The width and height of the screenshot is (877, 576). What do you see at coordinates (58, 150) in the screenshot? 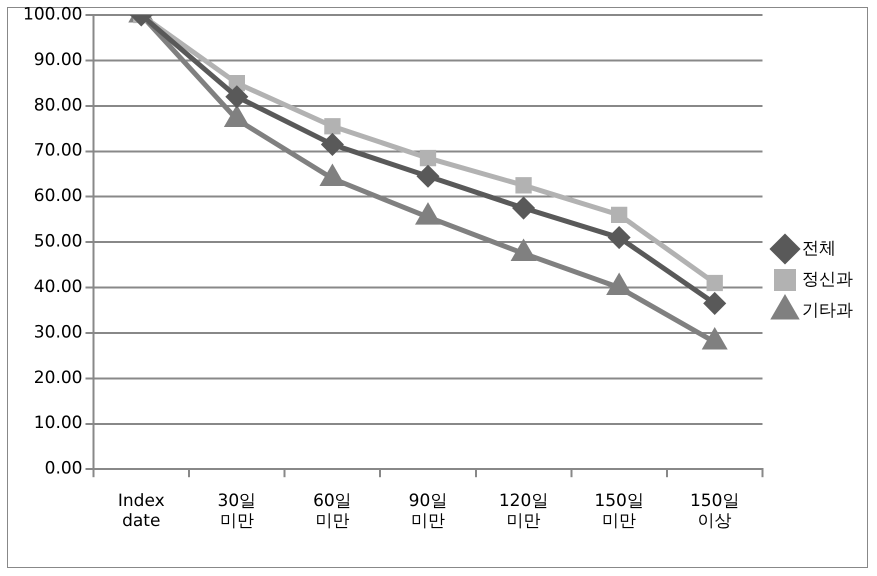
I see `y-tick-label: 70.00` at bounding box center [58, 150].